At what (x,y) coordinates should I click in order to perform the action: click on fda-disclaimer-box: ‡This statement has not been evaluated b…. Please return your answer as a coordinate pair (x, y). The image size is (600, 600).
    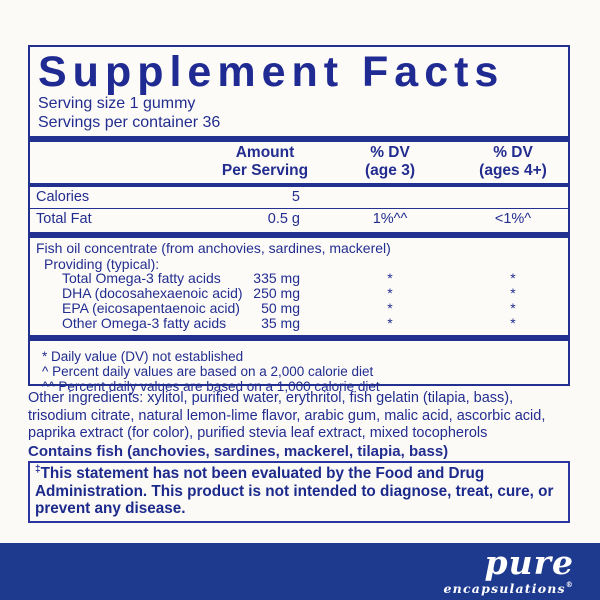
    Looking at the image, I should click on (299, 492).